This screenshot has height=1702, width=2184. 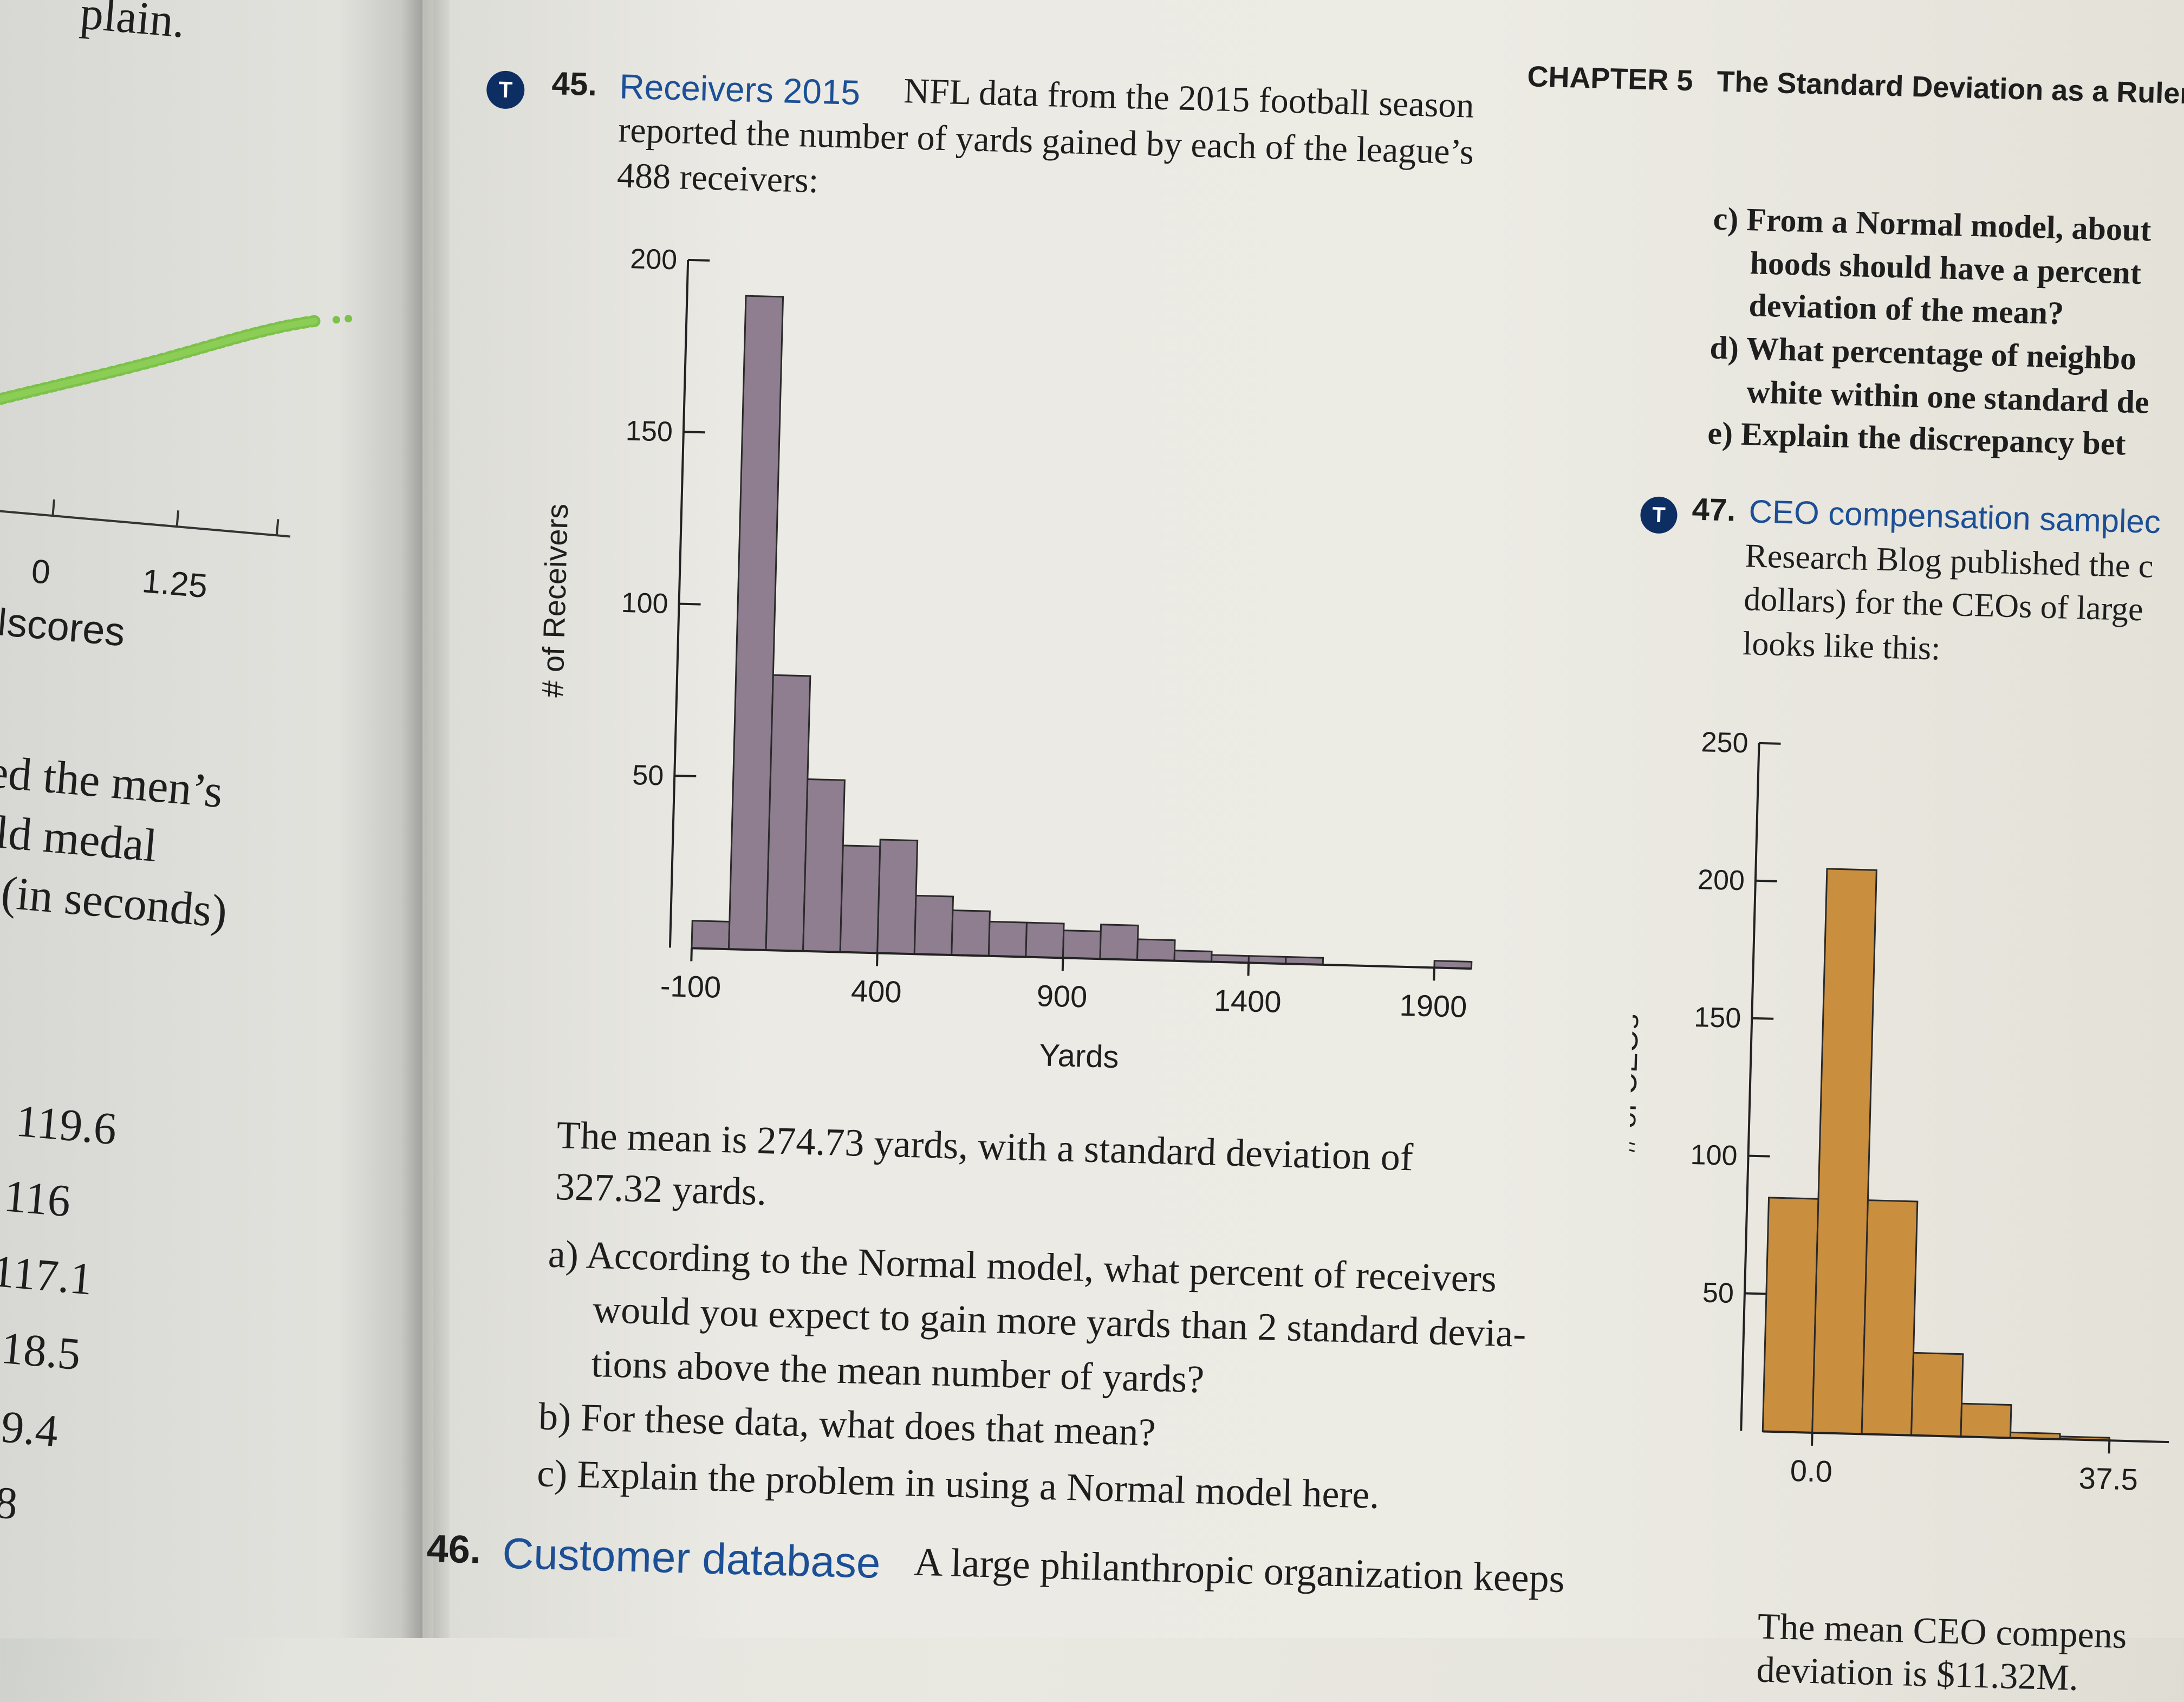 I want to click on ex46-right-line-1: c) From a Normal model, about, so click(x=1932, y=224).